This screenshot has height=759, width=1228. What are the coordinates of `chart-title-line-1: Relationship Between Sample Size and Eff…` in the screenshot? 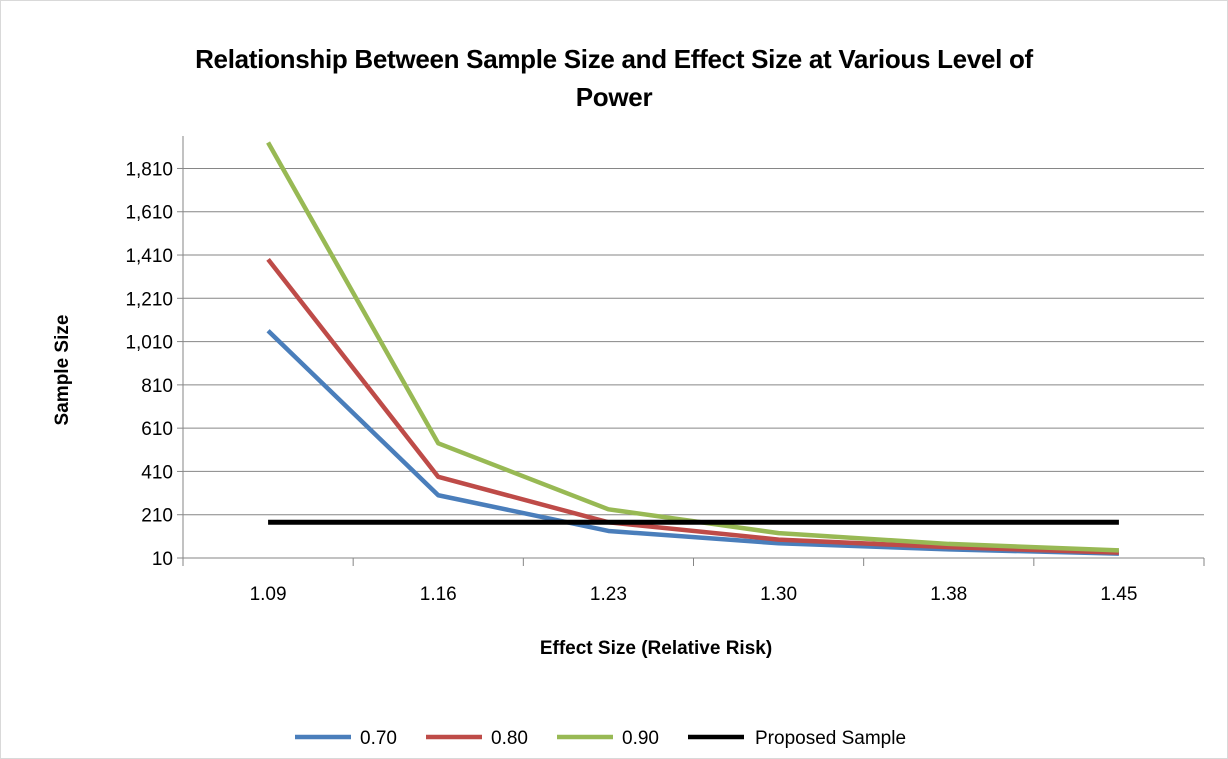 It's located at (614, 59).